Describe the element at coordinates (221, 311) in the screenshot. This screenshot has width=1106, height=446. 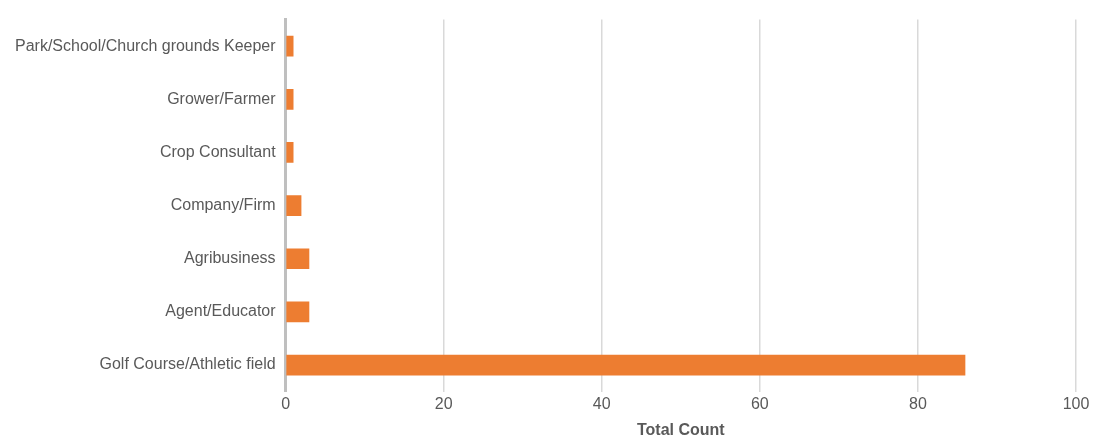
I see `y-tick-label: Agent/Educator` at that location.